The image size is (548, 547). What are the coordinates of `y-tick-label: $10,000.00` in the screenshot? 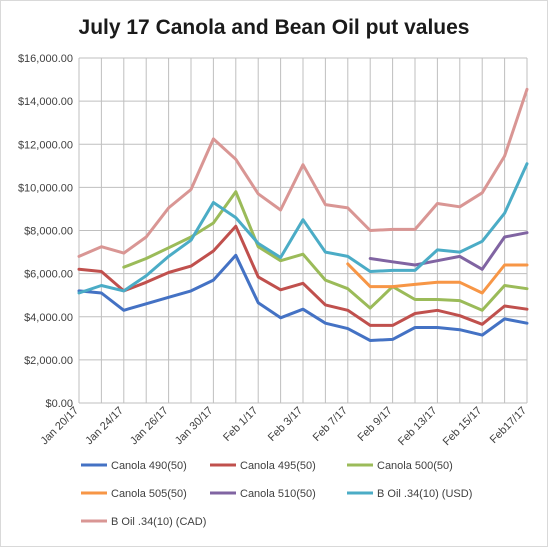 It's located at (45, 188).